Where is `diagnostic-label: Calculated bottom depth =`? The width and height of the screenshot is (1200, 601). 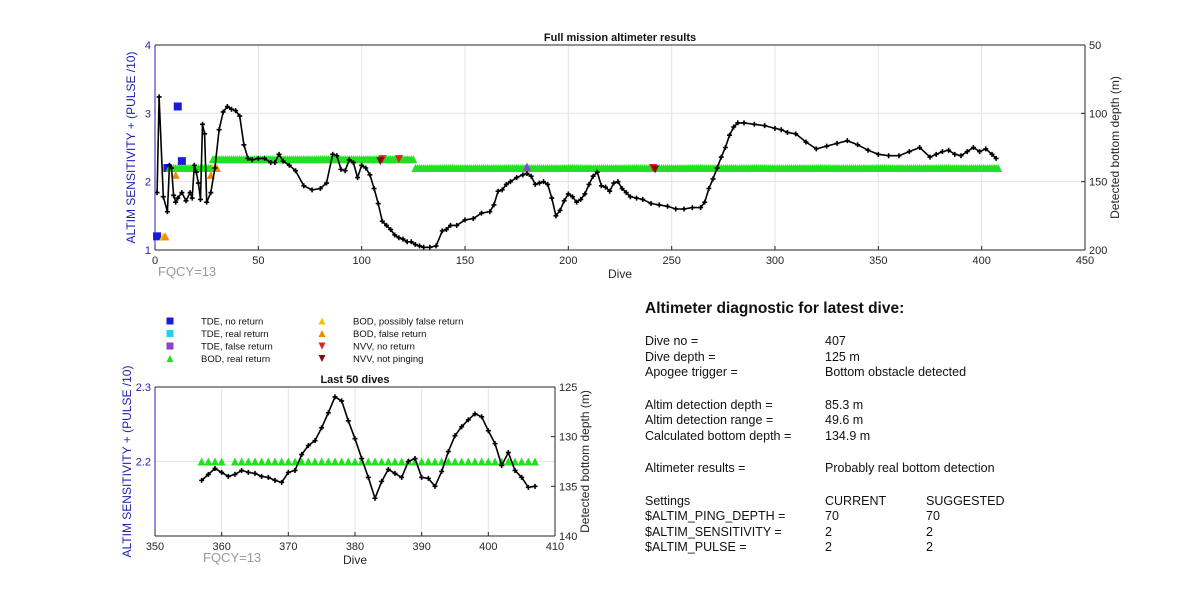
diagnostic-label: Calculated bottom depth = is located at coordinates (718, 435).